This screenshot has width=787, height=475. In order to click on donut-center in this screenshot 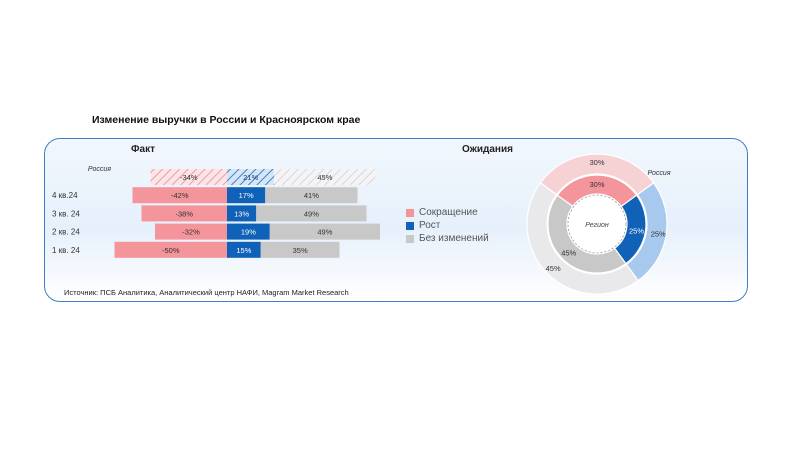, I will do `click(597, 224)`.